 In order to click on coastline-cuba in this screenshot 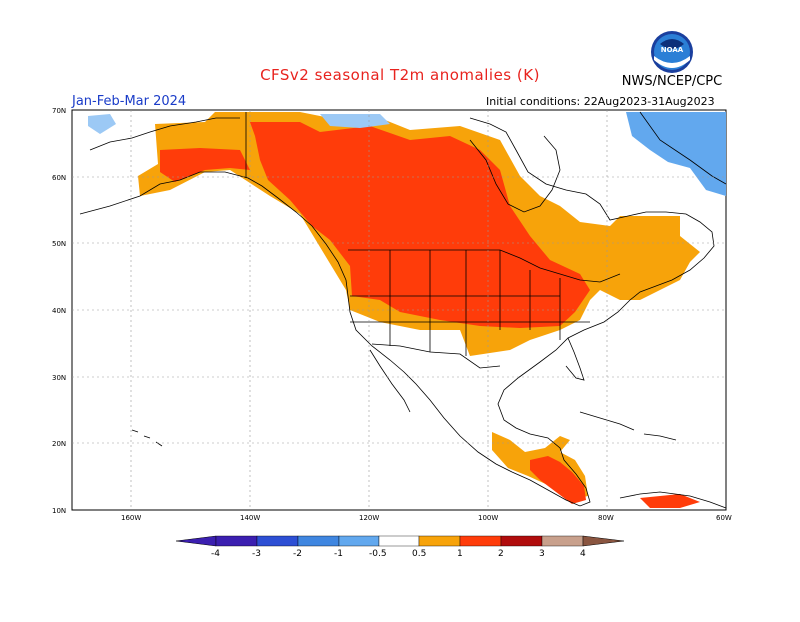, I will do `click(607, 421)`.